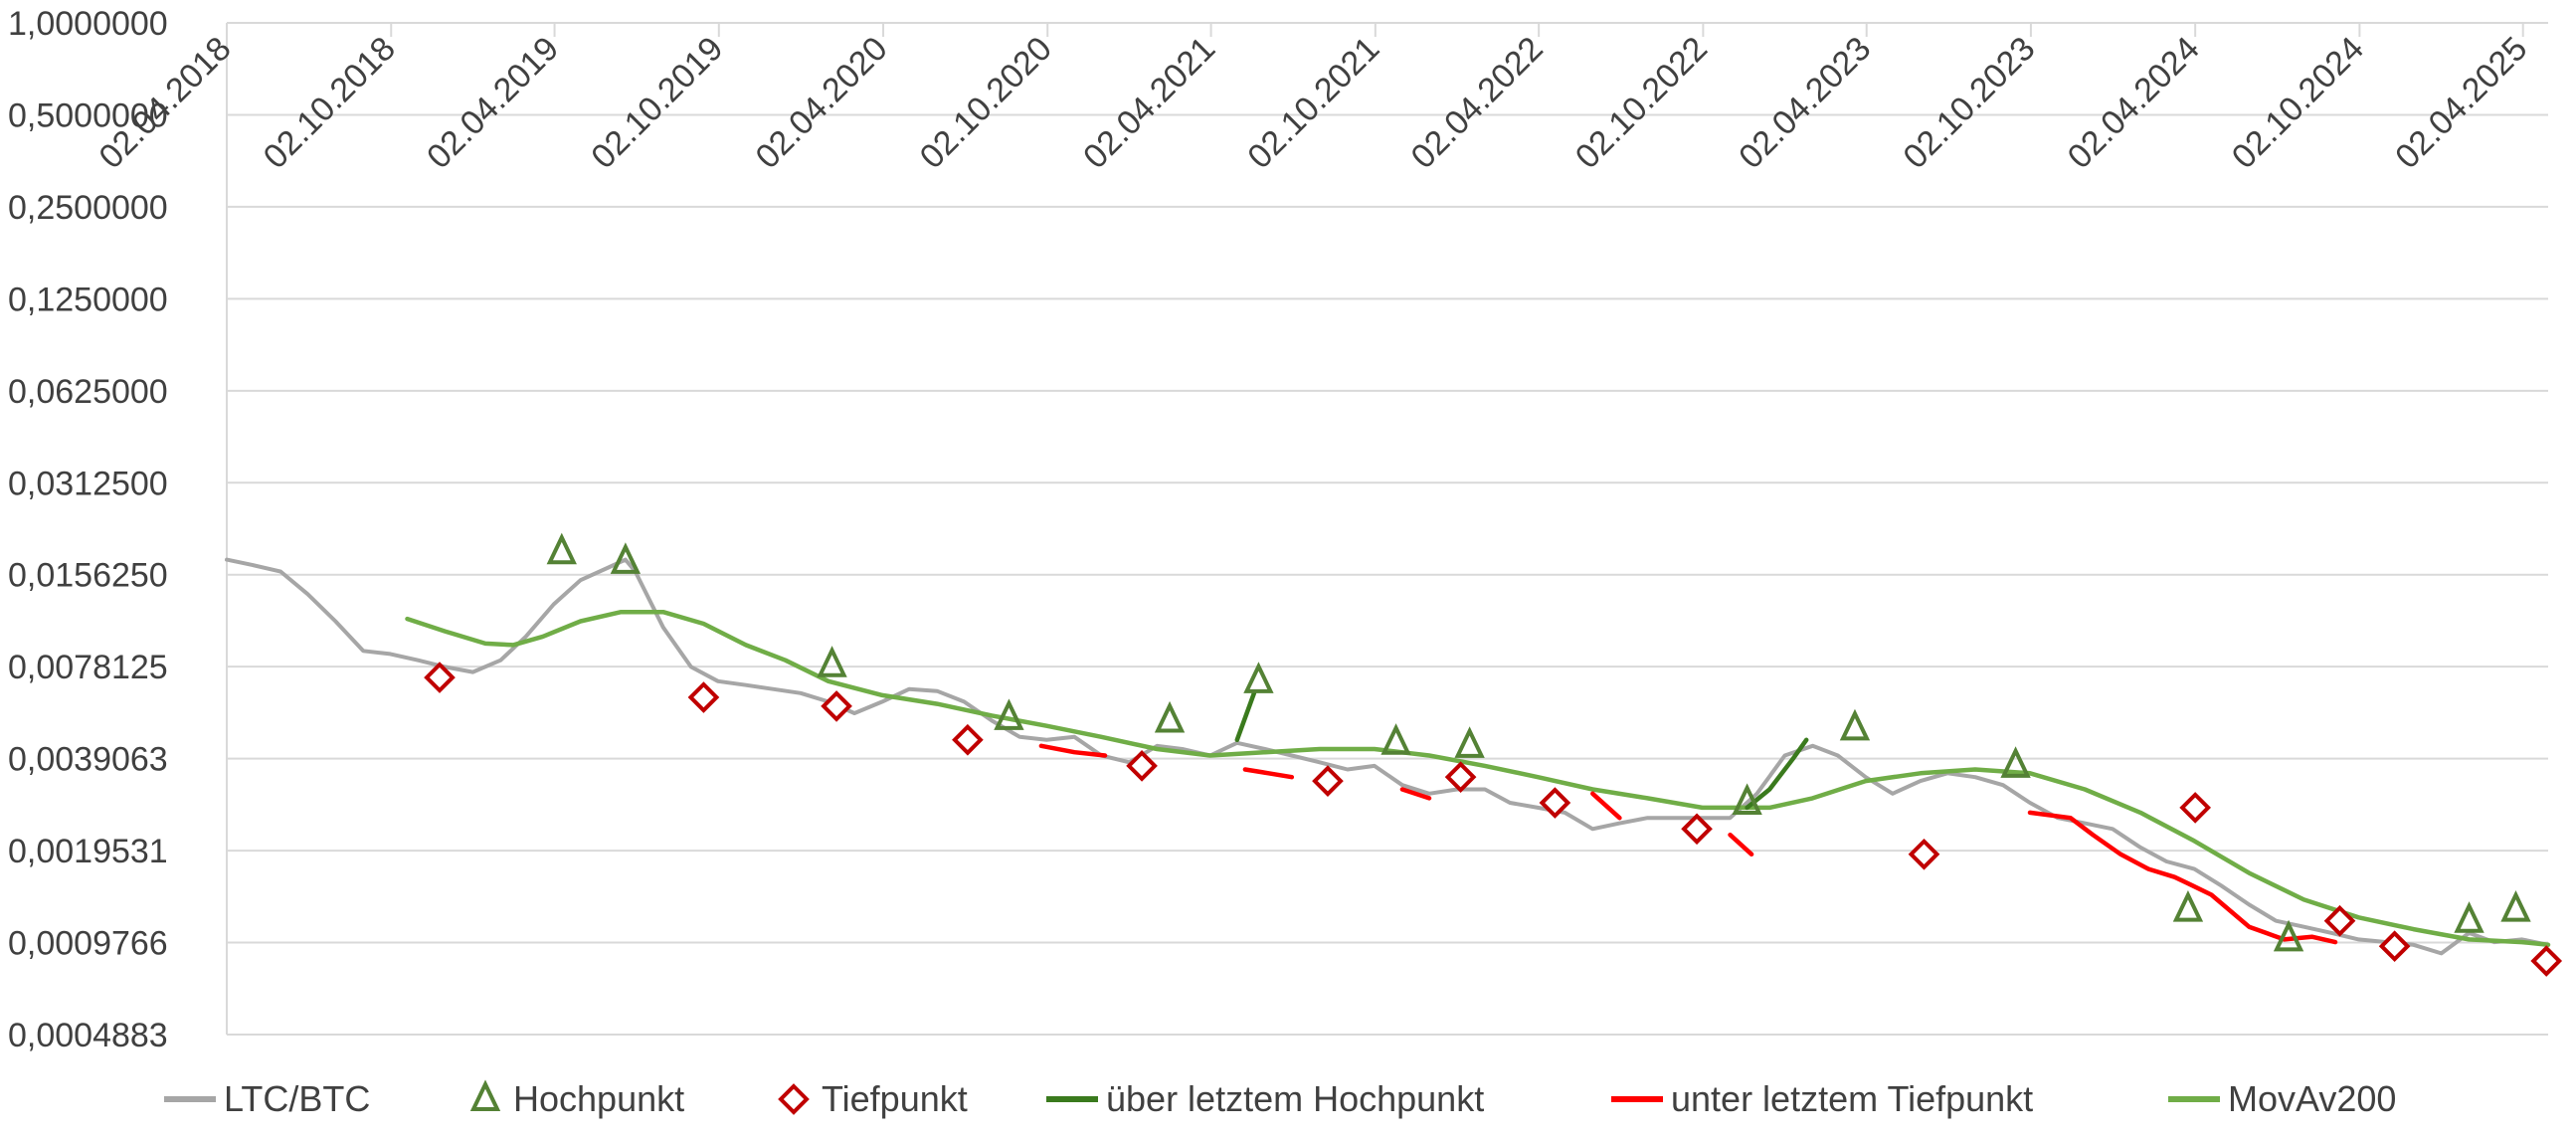 Image resolution: width=2576 pixels, height=1139 pixels. I want to click on y-tick-label: 0,0019531, so click(88, 852).